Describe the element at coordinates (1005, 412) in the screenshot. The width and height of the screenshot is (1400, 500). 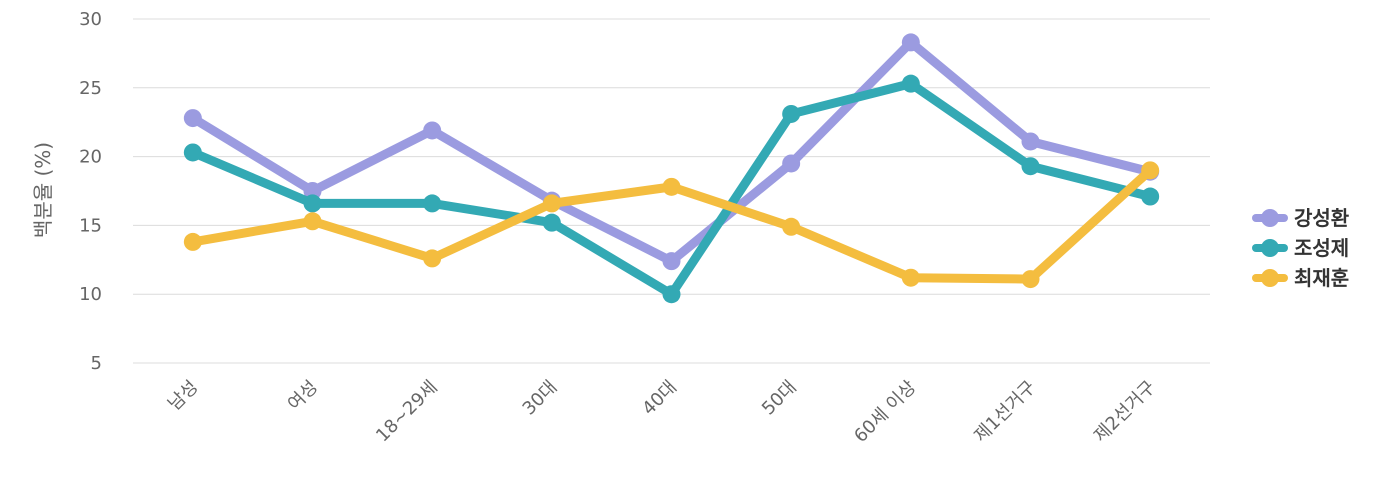
I see `x-tick-label: 제1선거구` at that location.